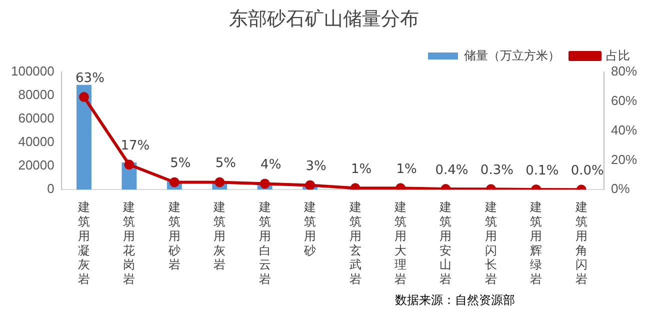 This screenshot has width=648, height=314. I want to click on y-tick-label: 80000, so click(36, 94).